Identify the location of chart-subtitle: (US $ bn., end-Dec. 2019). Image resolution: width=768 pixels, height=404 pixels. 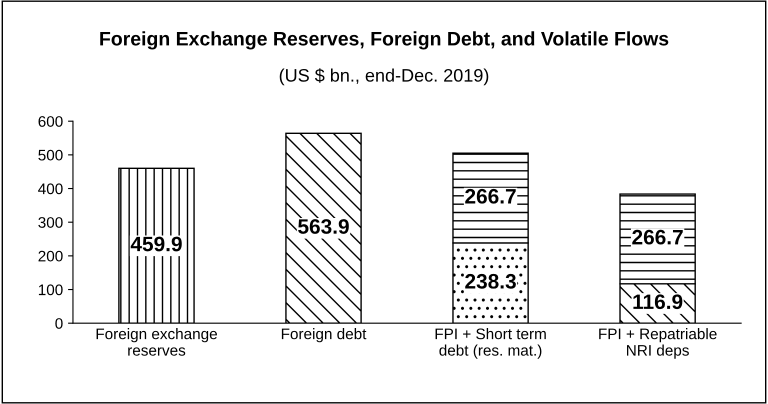
(384, 77).